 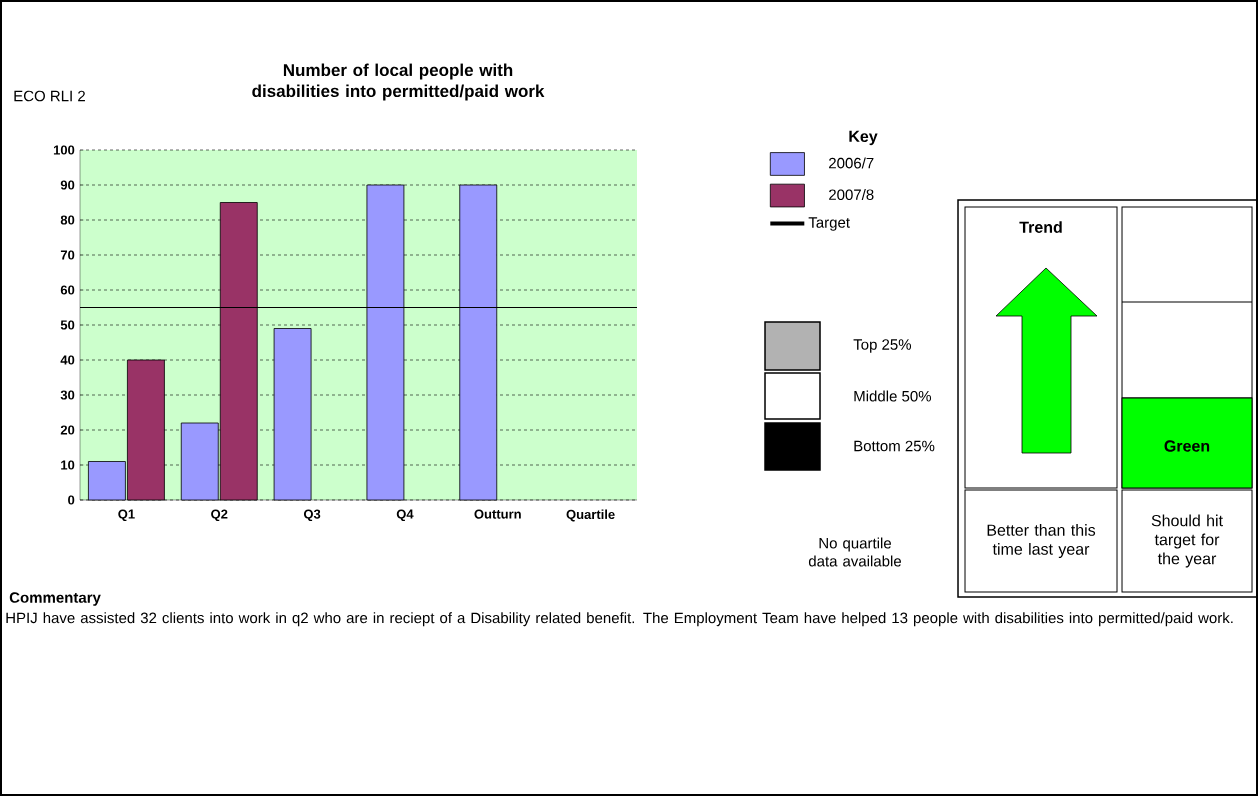 What do you see at coordinates (67, 360) in the screenshot?
I see `y-tick-label: 40` at bounding box center [67, 360].